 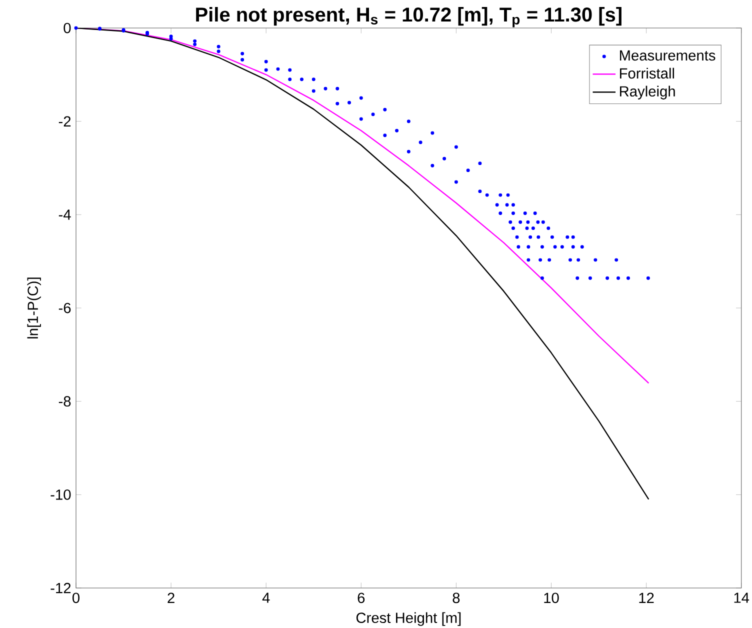 What do you see at coordinates (668, 55) in the screenshot?
I see `legend-label: Measurements` at bounding box center [668, 55].